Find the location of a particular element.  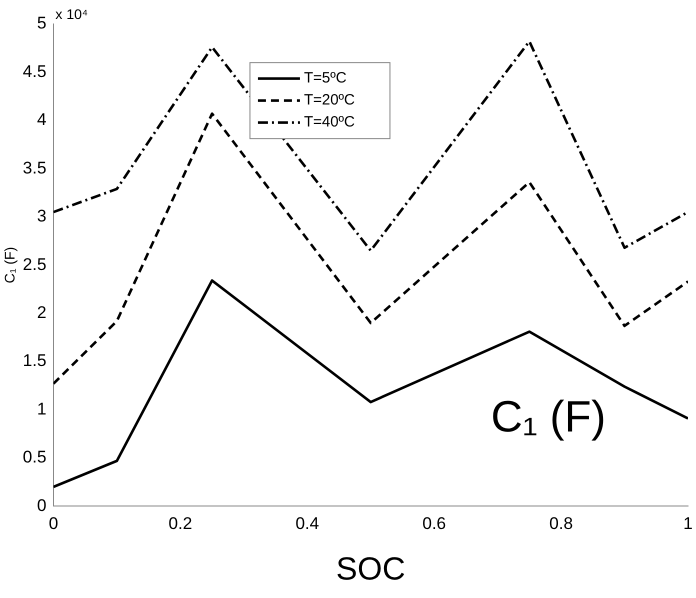

y-tick-label: 1.5 is located at coordinates (34, 360).